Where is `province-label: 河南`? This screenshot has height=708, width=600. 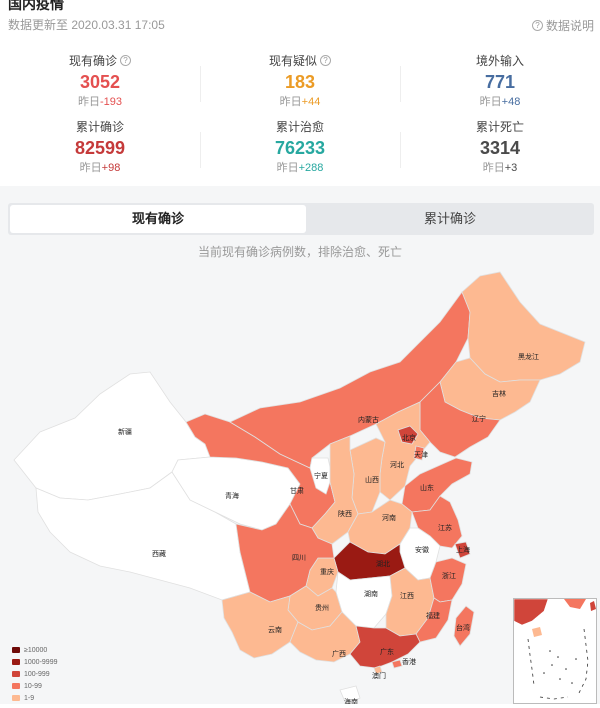 province-label: 河南 is located at coordinates (389, 517).